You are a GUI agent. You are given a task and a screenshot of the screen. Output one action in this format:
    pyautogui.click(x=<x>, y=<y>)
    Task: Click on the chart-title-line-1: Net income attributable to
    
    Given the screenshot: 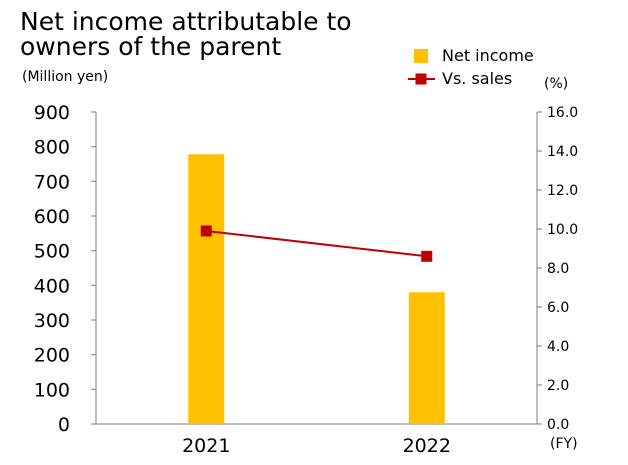 What is the action you would take?
    pyautogui.click(x=186, y=21)
    